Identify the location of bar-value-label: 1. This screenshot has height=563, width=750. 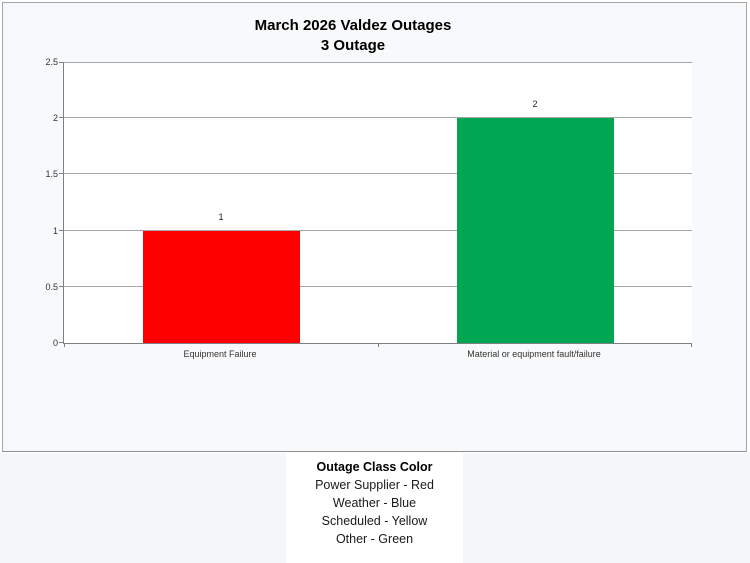
(221, 217).